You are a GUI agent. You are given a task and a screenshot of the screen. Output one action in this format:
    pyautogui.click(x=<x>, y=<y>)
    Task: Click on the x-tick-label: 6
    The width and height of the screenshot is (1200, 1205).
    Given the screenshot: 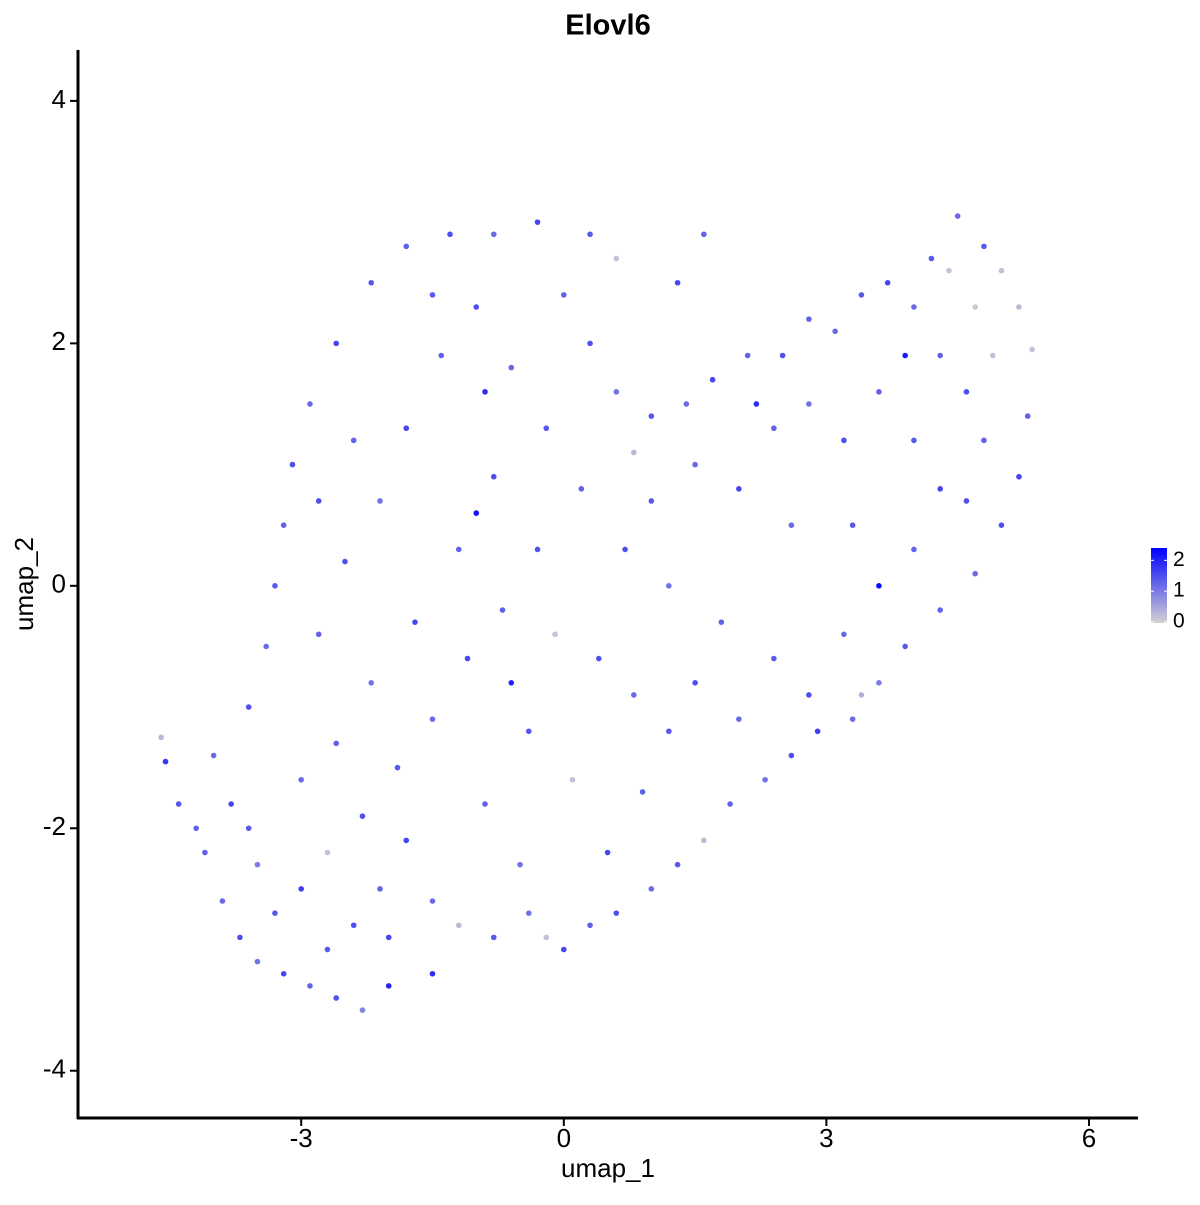 What is the action you would take?
    pyautogui.click(x=1089, y=1138)
    